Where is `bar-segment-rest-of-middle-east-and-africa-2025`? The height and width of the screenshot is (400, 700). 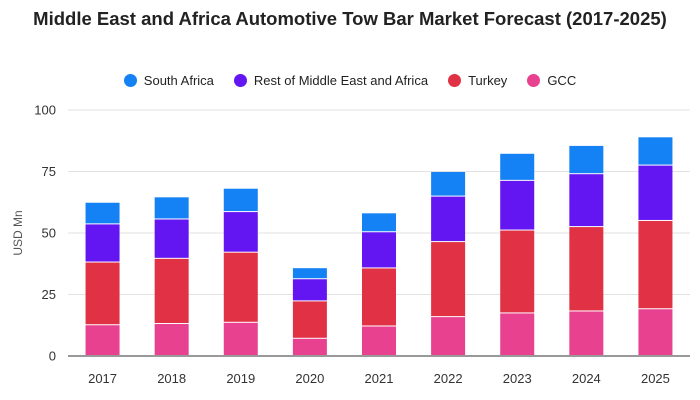 bar-segment-rest-of-middle-east-and-africa-2025 is located at coordinates (655, 192).